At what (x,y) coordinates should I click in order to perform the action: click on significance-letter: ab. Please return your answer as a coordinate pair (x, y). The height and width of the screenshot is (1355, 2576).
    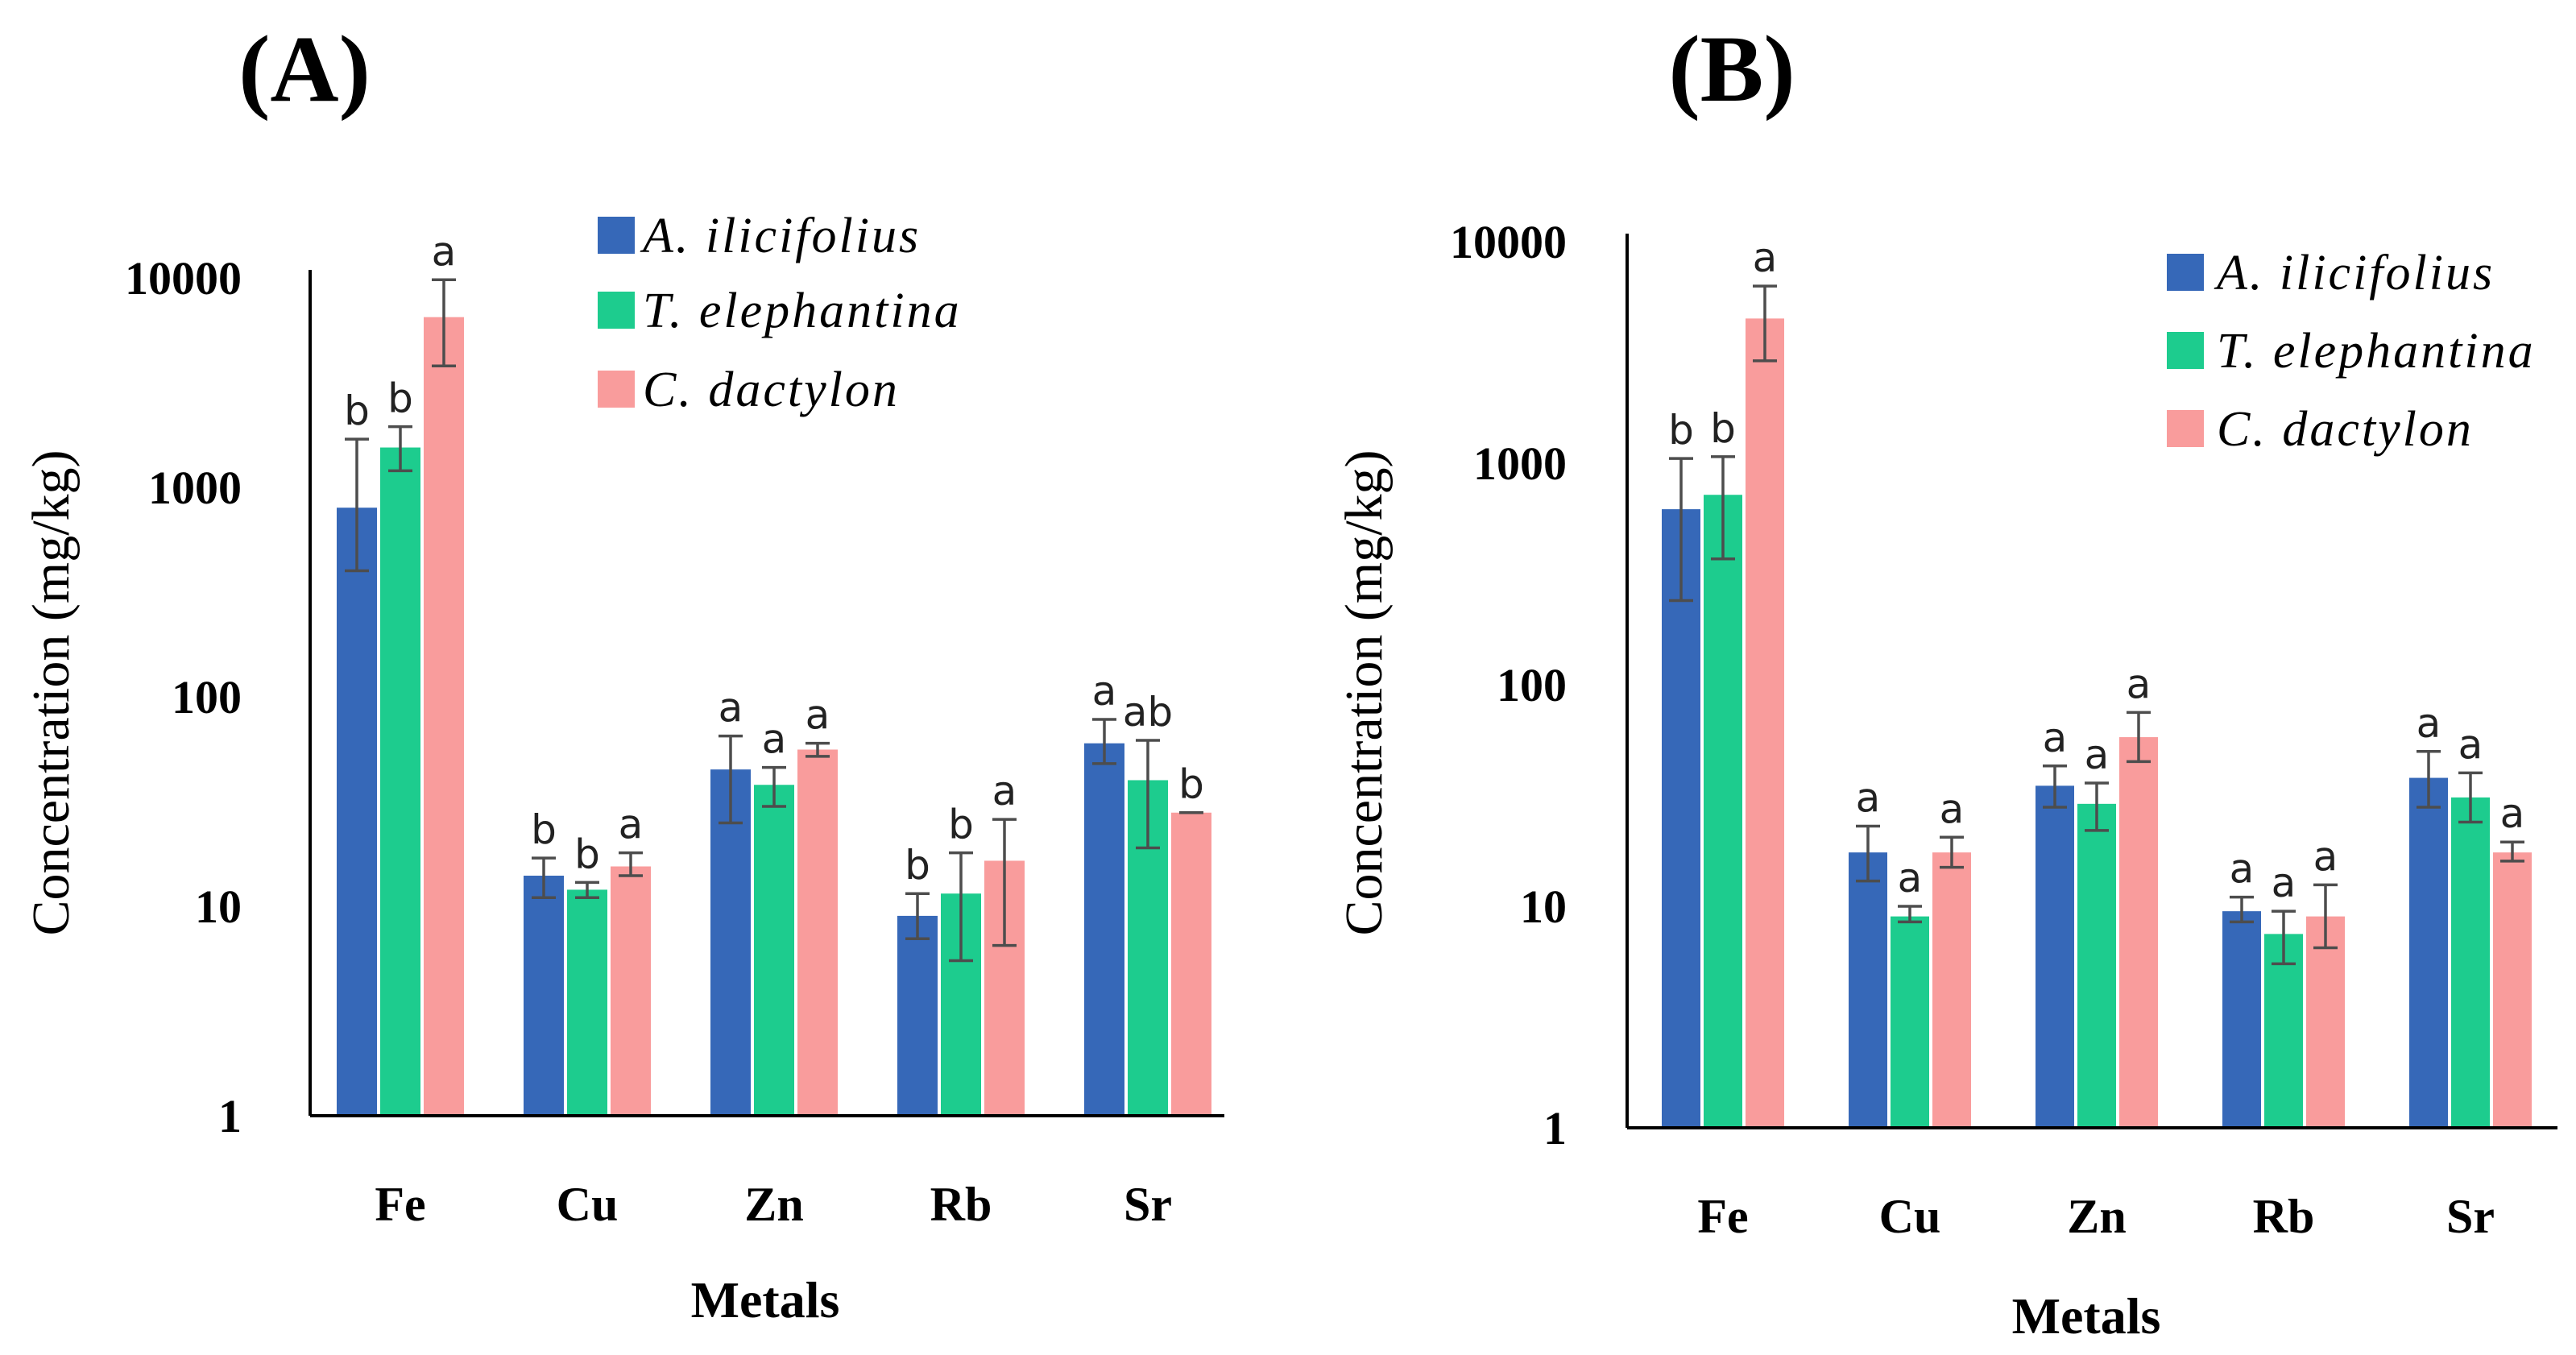
    Looking at the image, I should click on (1148, 713).